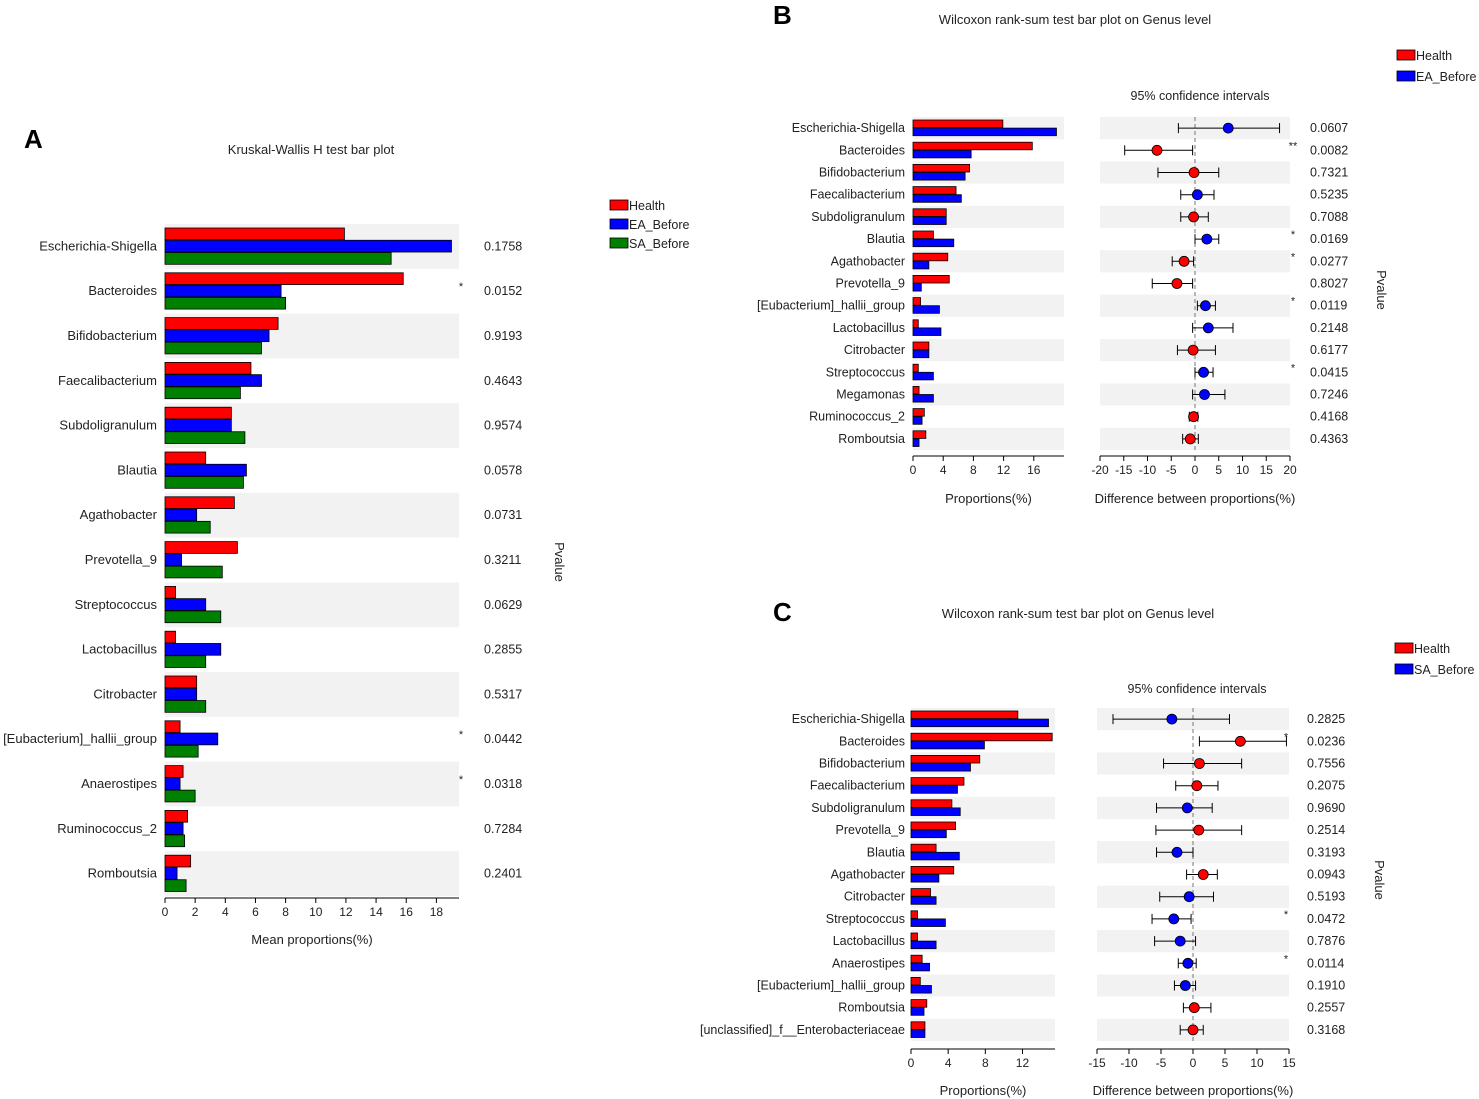 The width and height of the screenshot is (1479, 1099). I want to click on panel-c-x-axis-label: Proportions(%), so click(983, 1090).